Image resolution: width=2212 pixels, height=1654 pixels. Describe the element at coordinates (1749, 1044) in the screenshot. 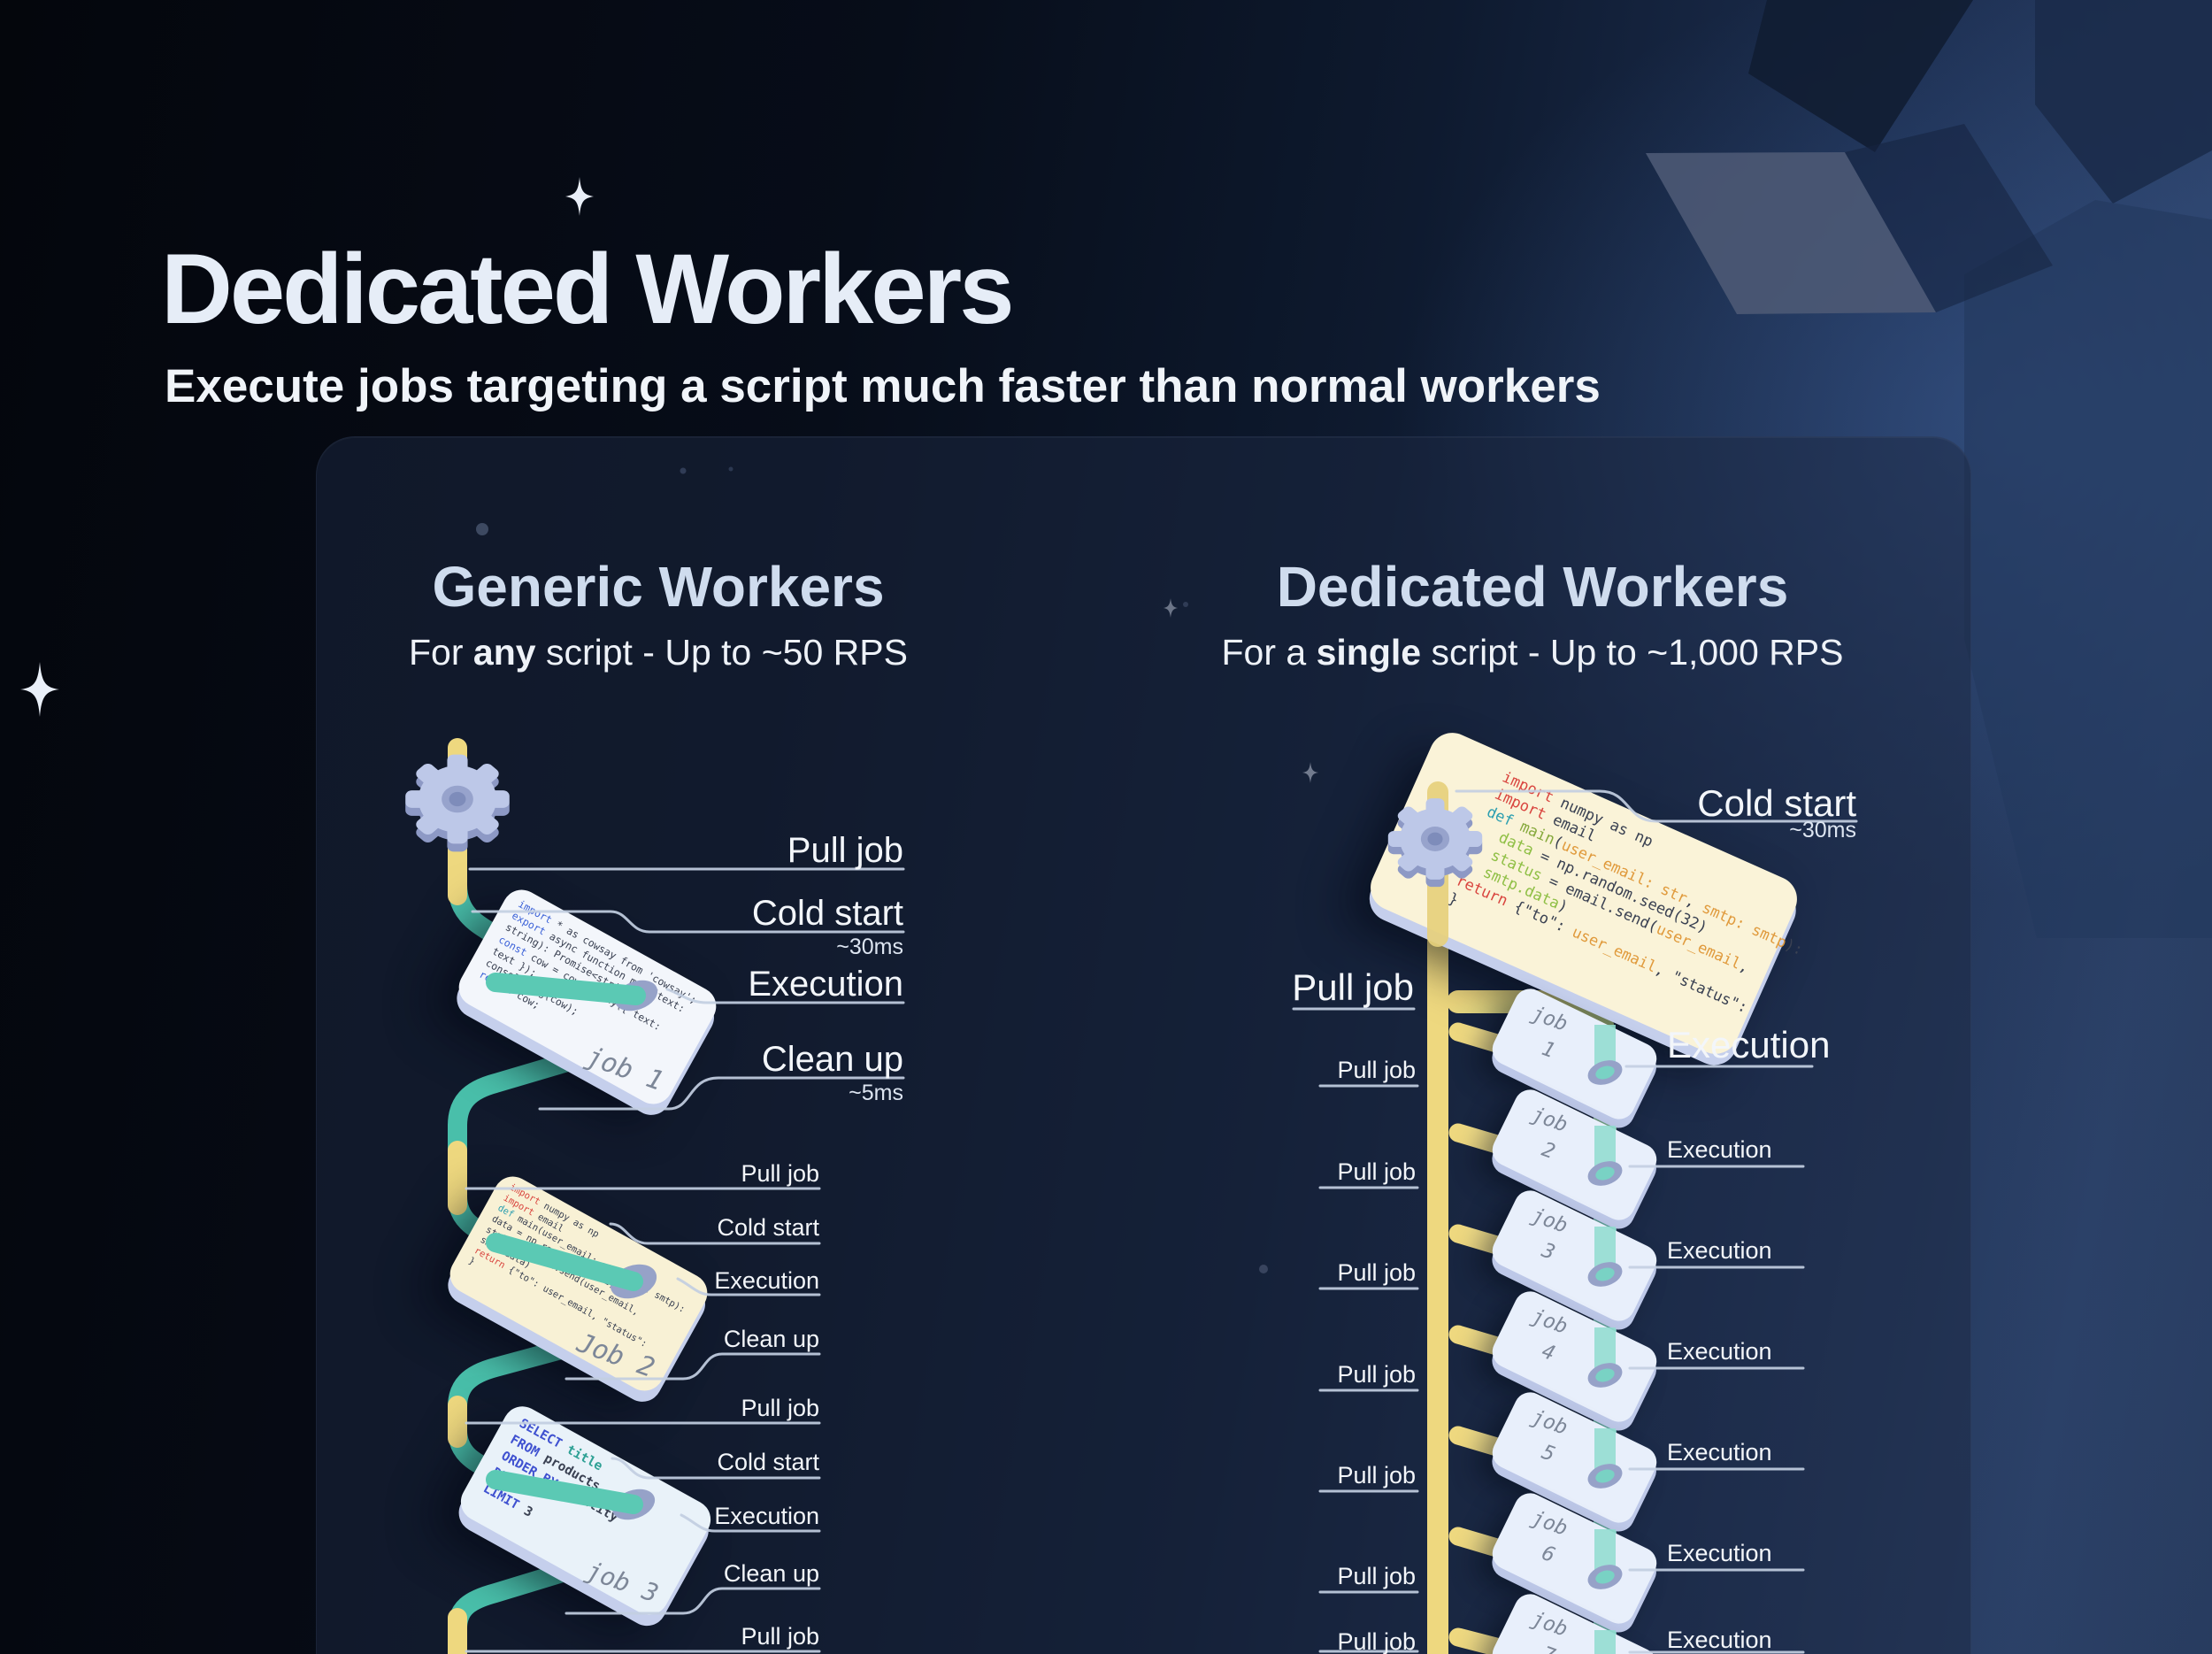

I see `dedicated-execution-label-big: Execution` at that location.